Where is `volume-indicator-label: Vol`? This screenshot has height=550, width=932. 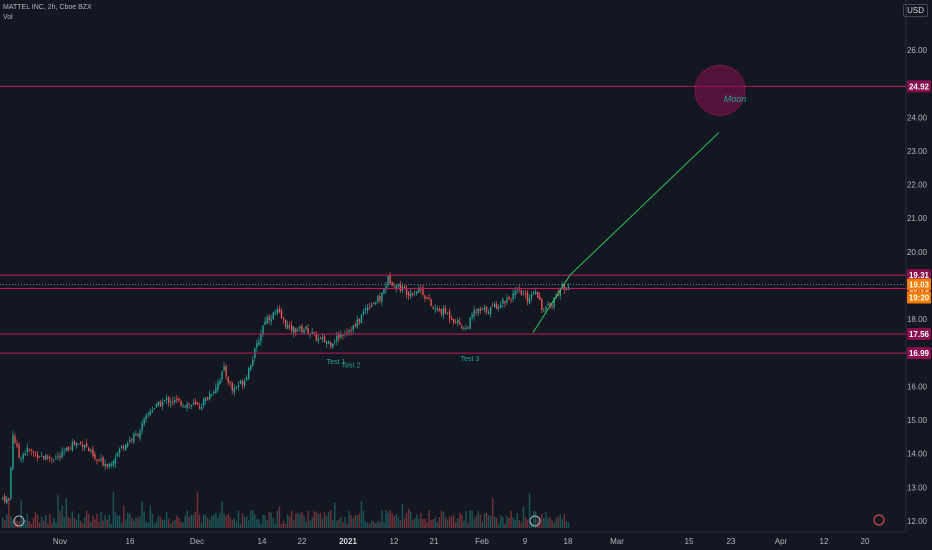 volume-indicator-label: Vol is located at coordinates (8, 17).